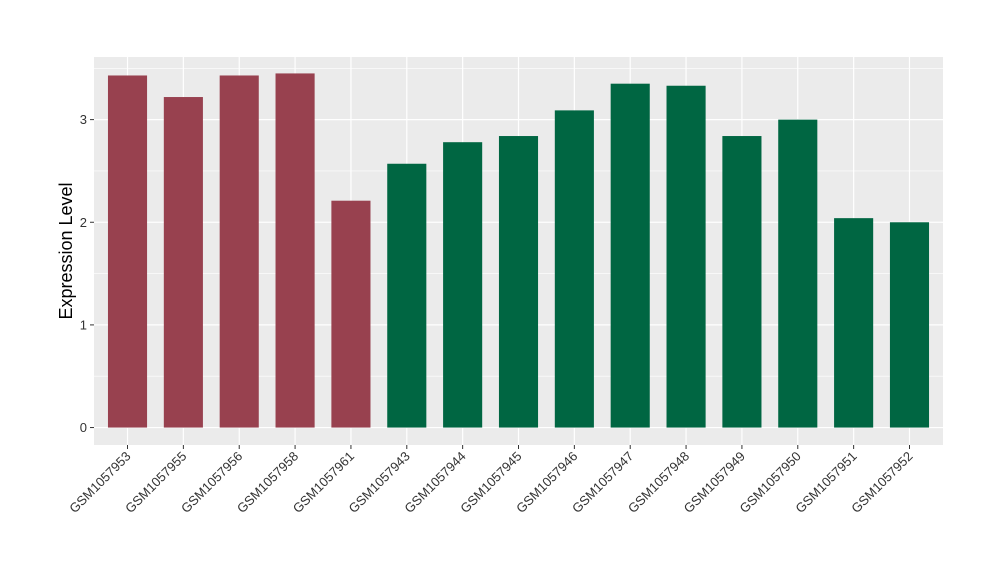 The height and width of the screenshot is (580, 1000). I want to click on y-tick-label: 0, so click(83, 427).